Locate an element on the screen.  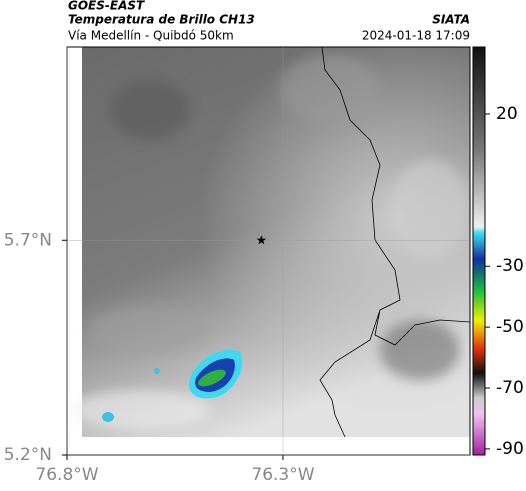
colorbar-tick-label: -50 is located at coordinates (510, 327).